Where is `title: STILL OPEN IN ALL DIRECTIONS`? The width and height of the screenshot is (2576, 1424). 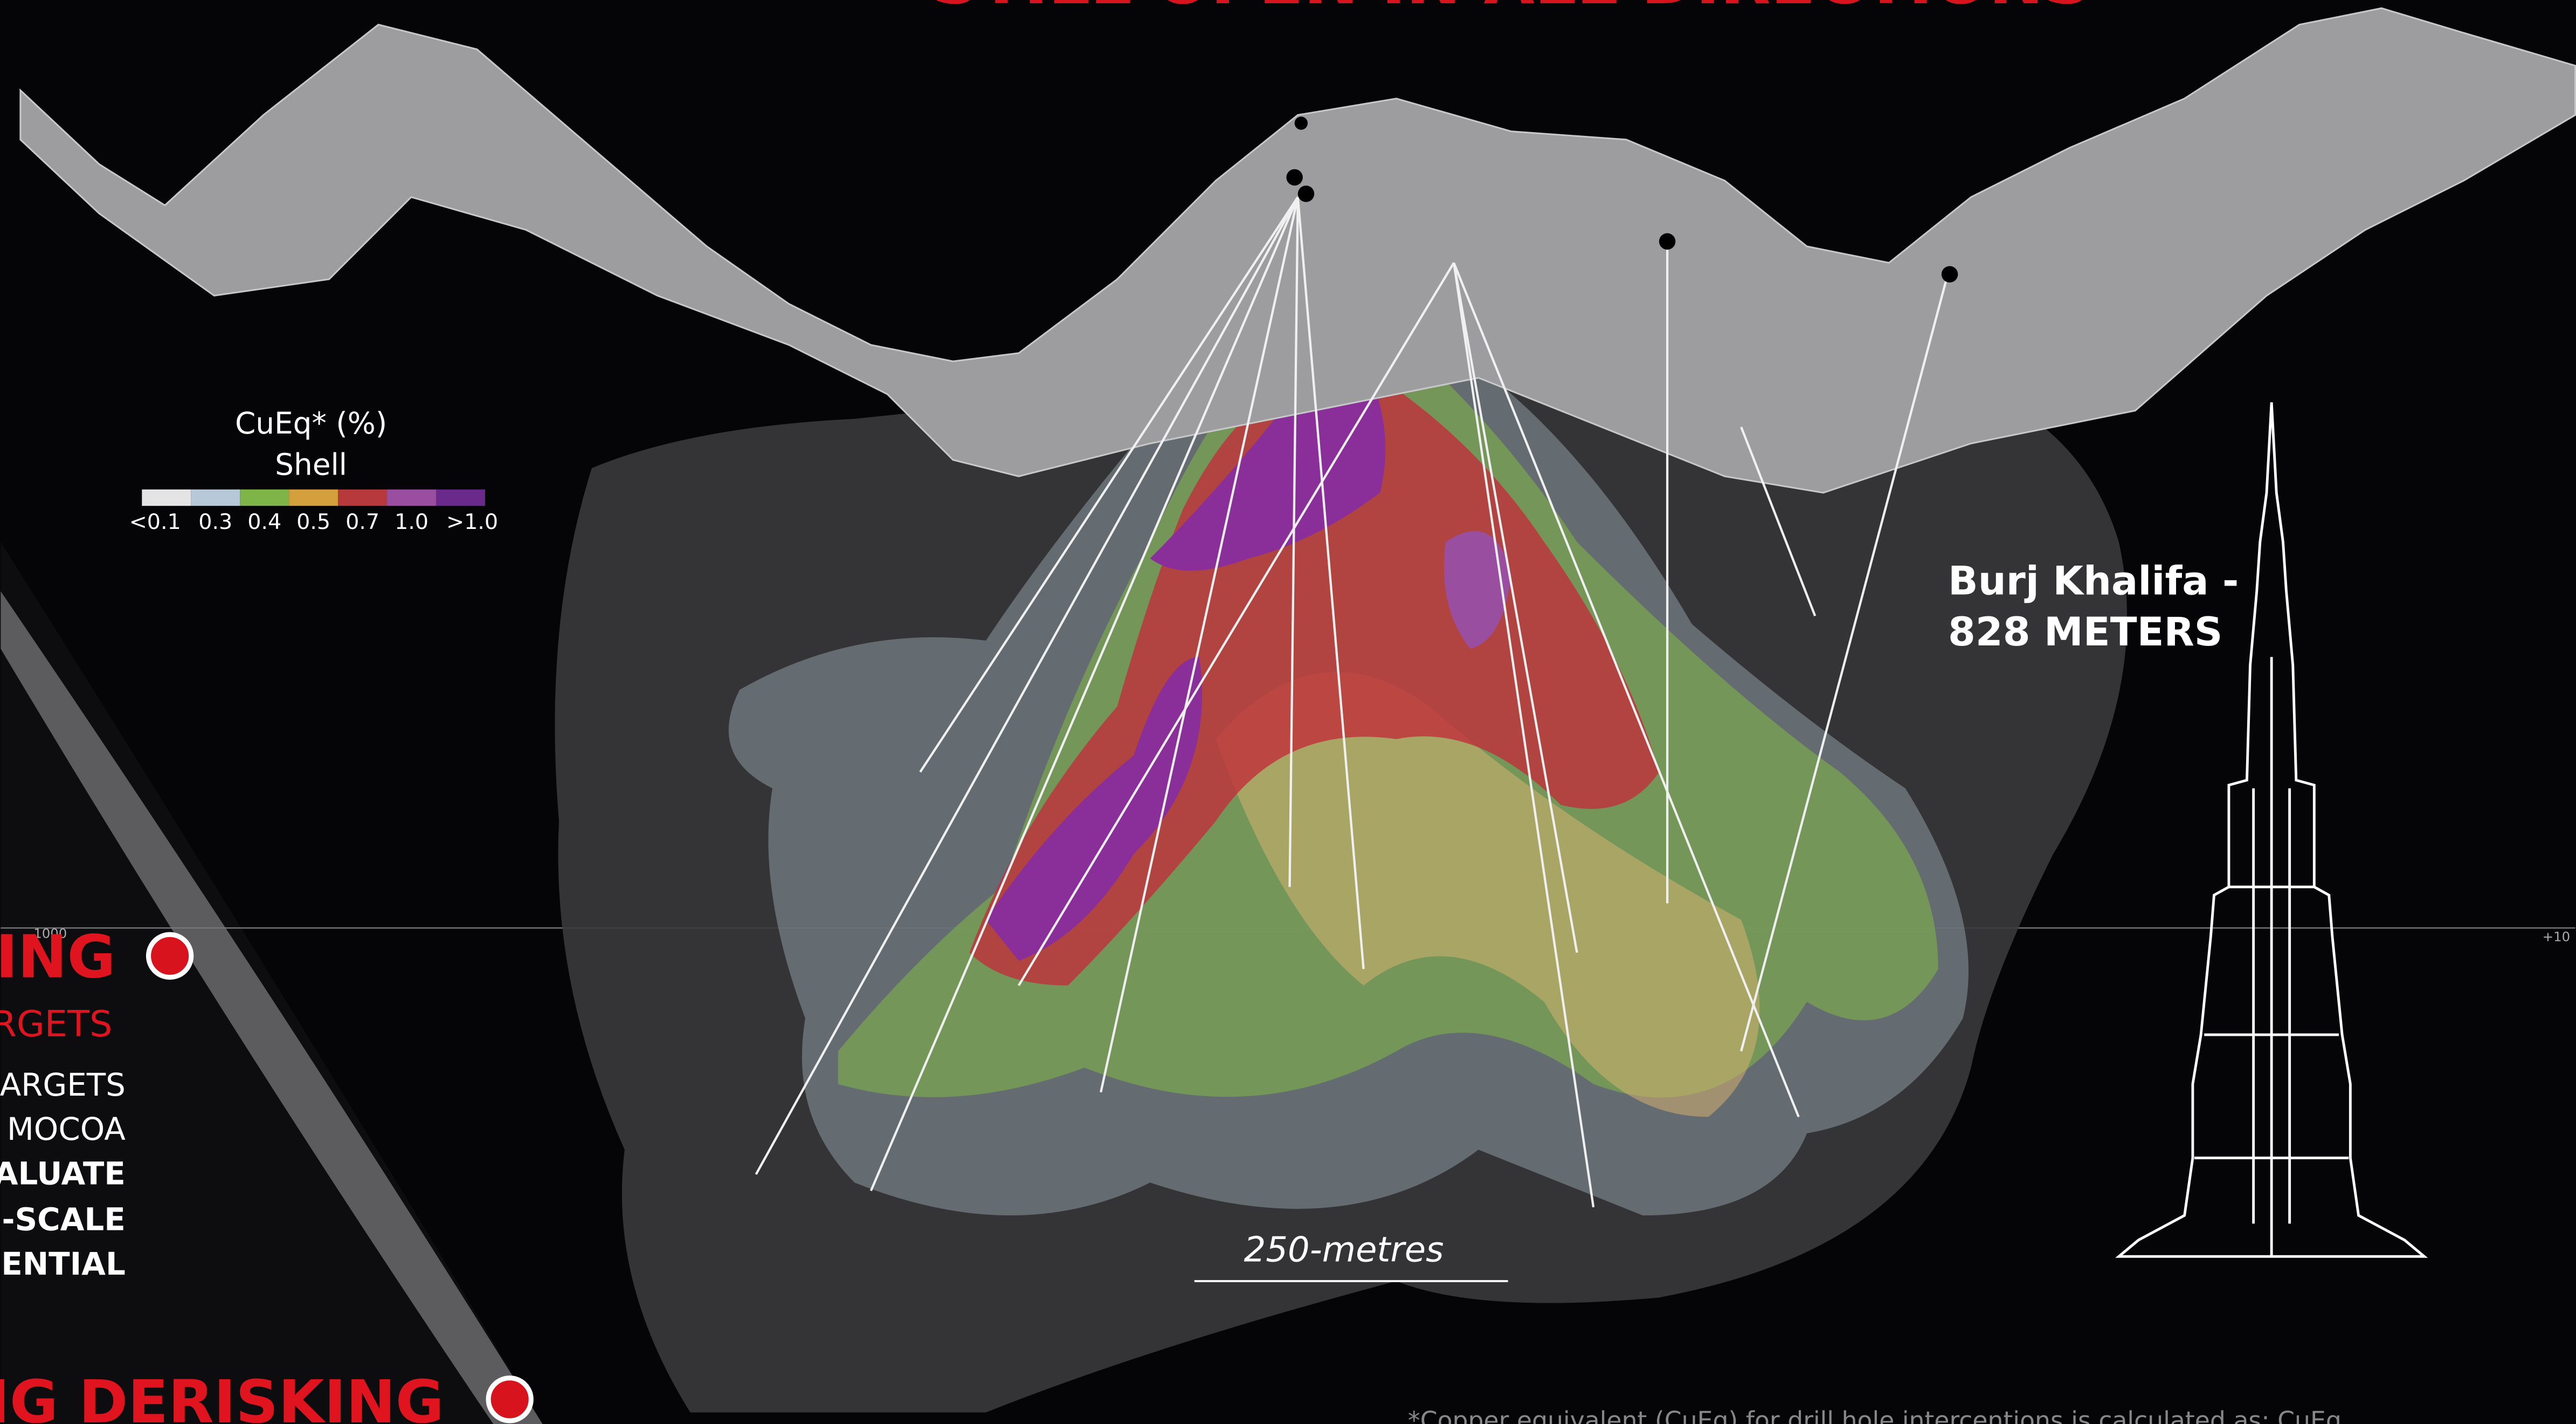
title: STILL OPEN IN ALL DIRECTIONS is located at coordinates (1511, 10).